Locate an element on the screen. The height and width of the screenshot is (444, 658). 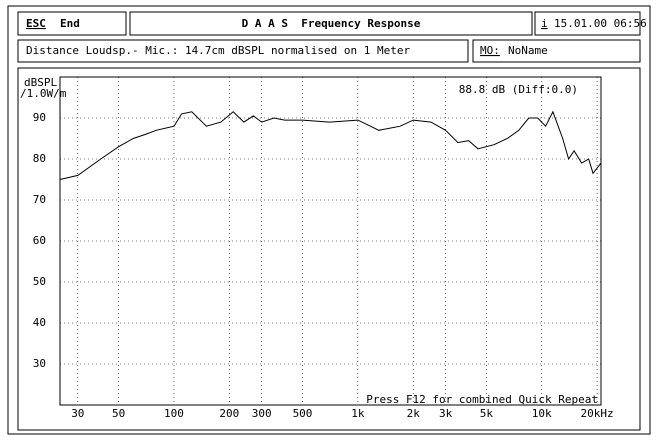
info-key: i is located at coordinates (544, 23).